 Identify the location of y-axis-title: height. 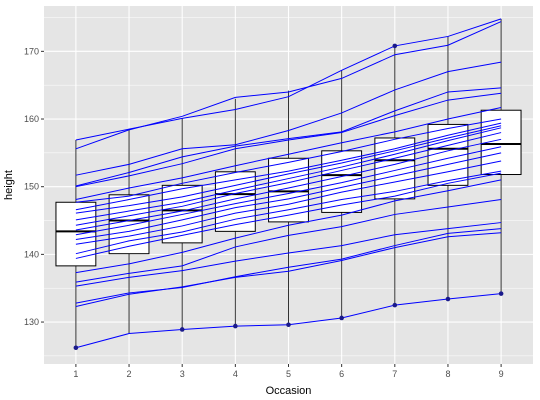
(9, 185).